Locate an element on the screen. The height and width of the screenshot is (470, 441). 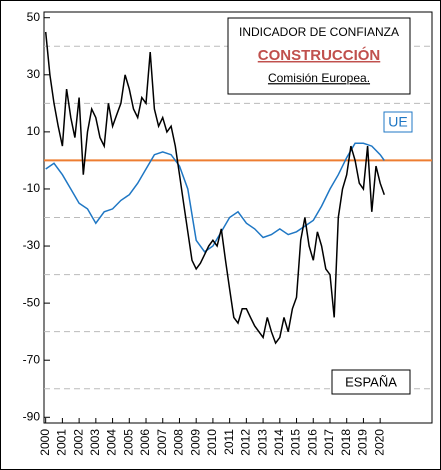
title-box is located at coordinates (319, 56).